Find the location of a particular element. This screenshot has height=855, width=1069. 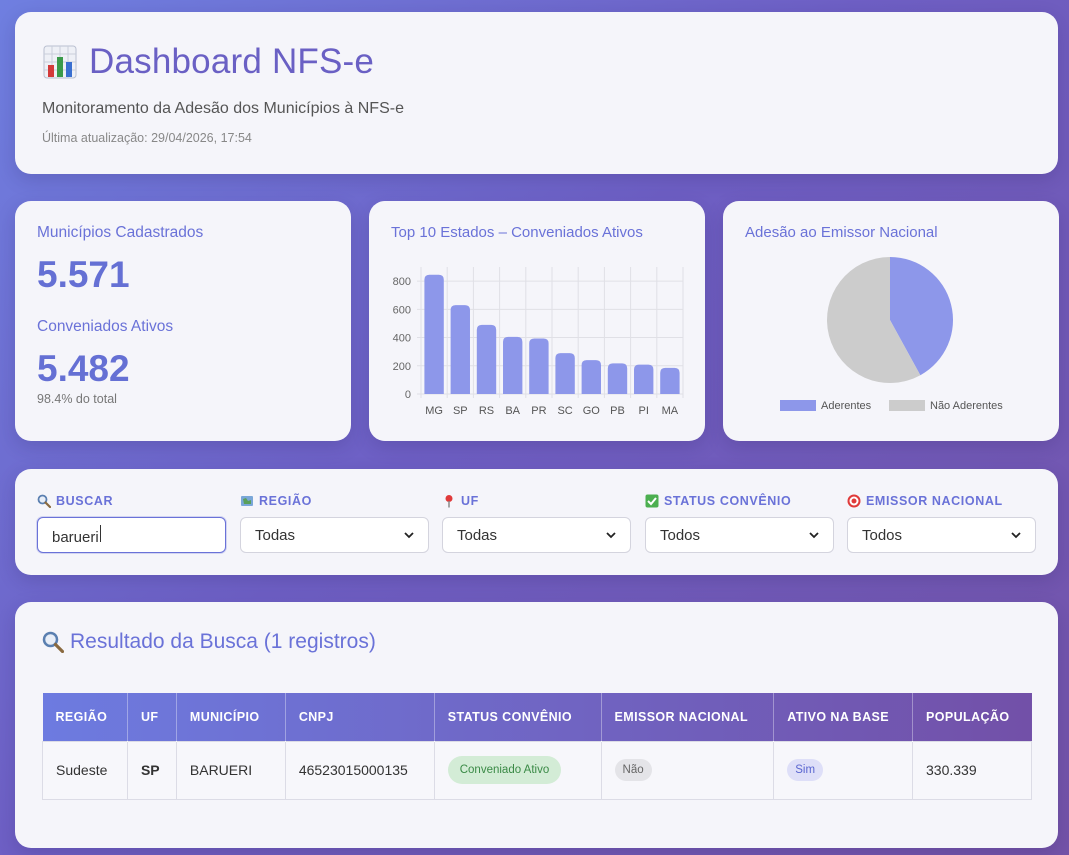

x-tick-label: PI is located at coordinates (643, 411).